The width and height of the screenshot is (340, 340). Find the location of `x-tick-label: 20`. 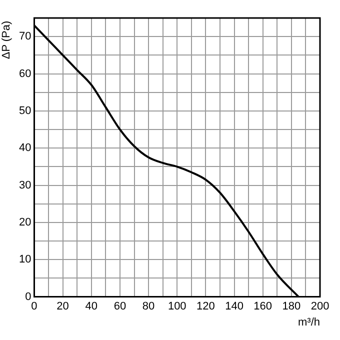

x-tick-label: 20 is located at coordinates (62, 306).